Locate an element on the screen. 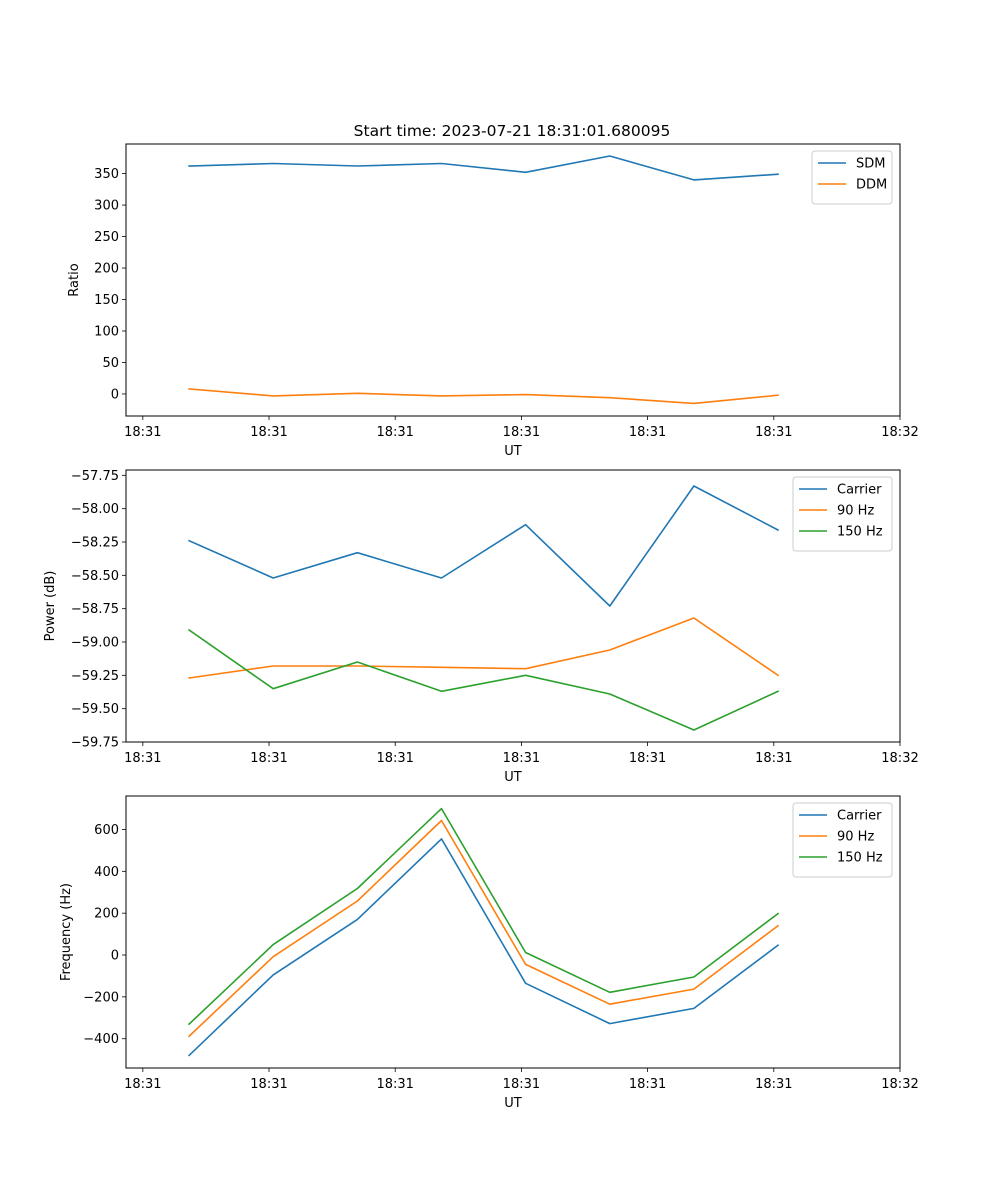  y-tick-label: 350 is located at coordinates (106, 174).